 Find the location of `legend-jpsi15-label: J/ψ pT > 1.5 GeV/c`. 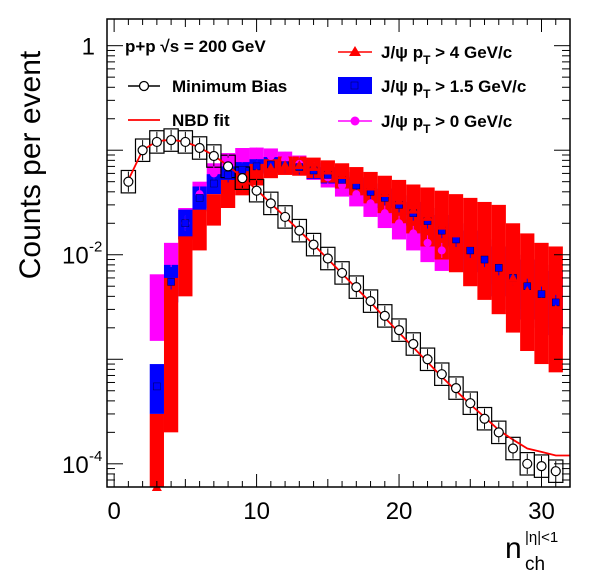

legend-jpsi15-label: J/ψ pT > 1.5 GeV/c is located at coordinates (453, 89).